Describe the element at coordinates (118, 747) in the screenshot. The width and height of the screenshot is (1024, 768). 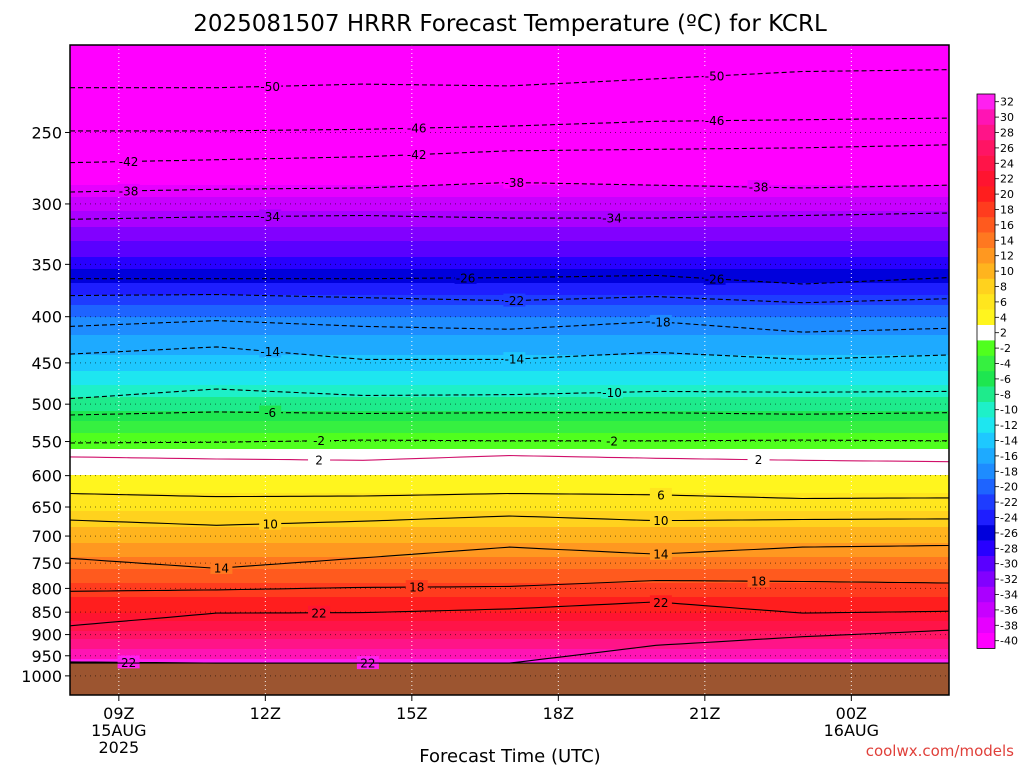
I see `x-tick-label: 2025` at that location.